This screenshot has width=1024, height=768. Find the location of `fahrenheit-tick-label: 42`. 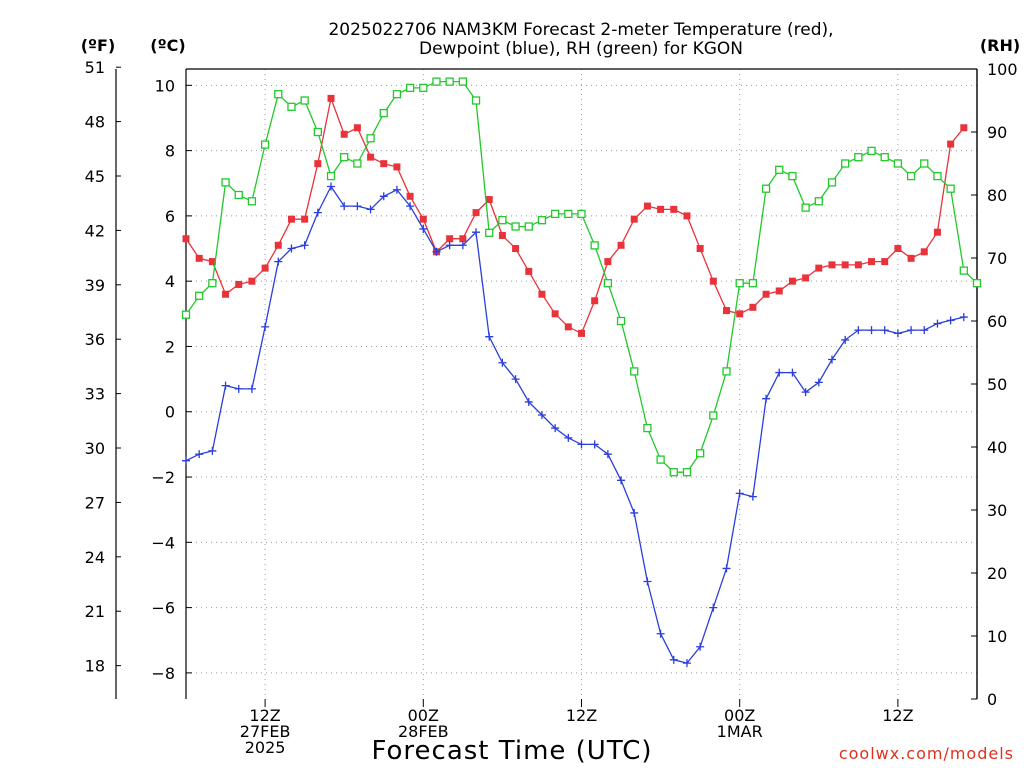

fahrenheit-tick-label: 42 is located at coordinates (95, 230).